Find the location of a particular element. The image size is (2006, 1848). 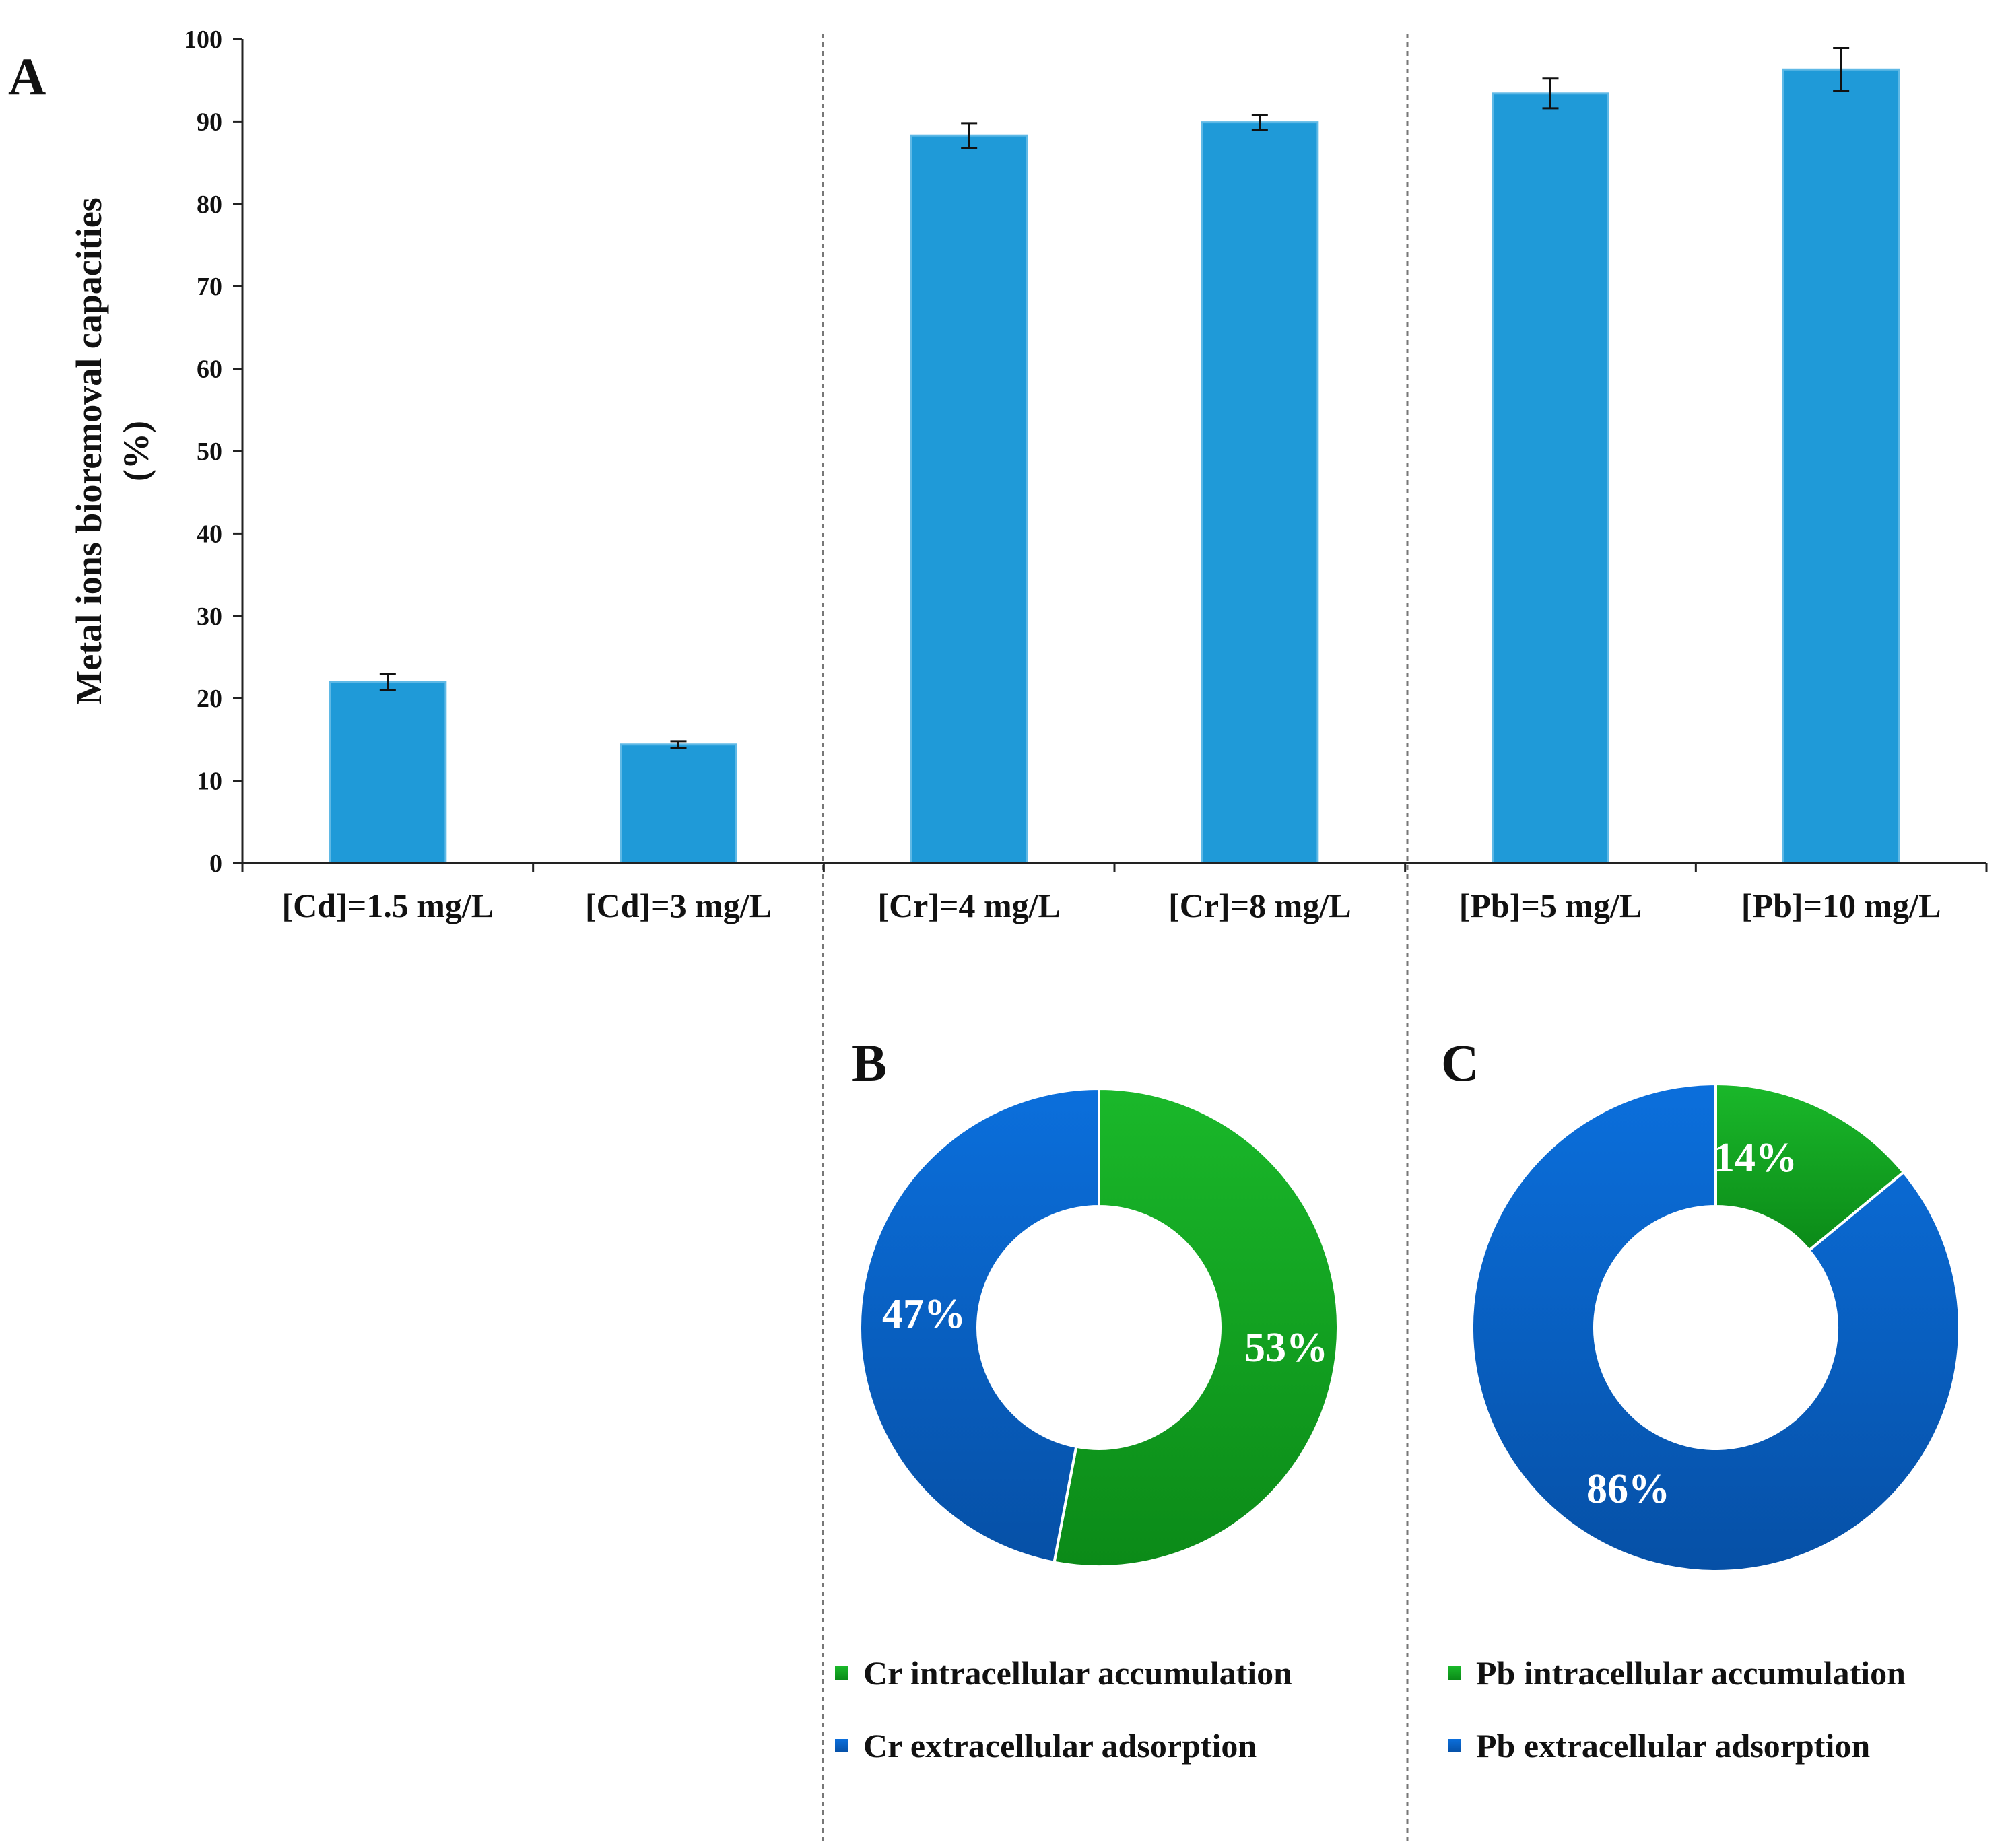

y-tick-label: 50 is located at coordinates (209, 452).